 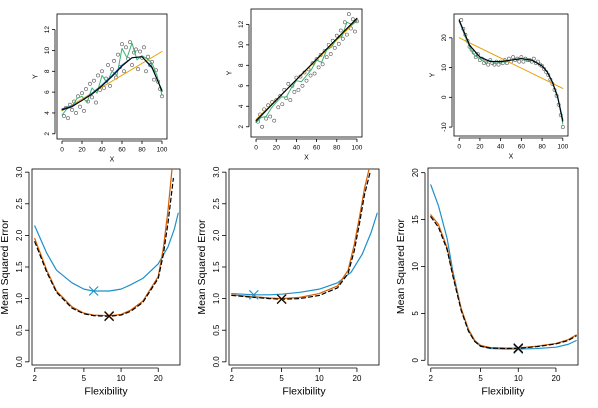 What do you see at coordinates (19, 235) in the screenshot?
I see `y-tick-label: 2.0` at bounding box center [19, 235].